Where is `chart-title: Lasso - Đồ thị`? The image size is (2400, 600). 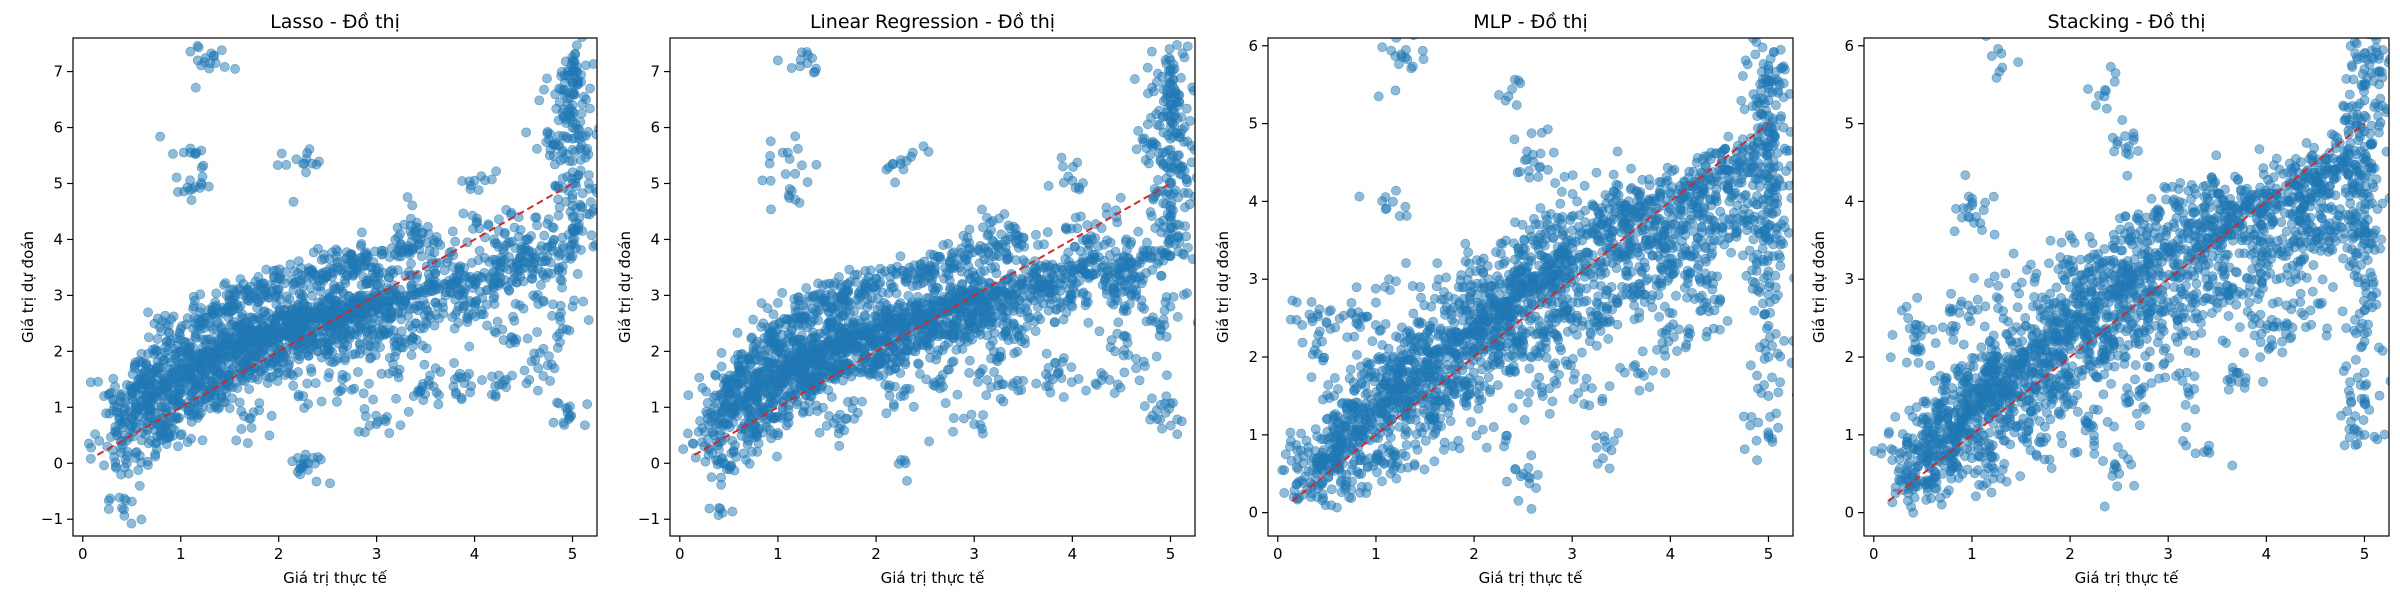
chart-title: Lasso - Đồ thị is located at coordinates (335, 22).